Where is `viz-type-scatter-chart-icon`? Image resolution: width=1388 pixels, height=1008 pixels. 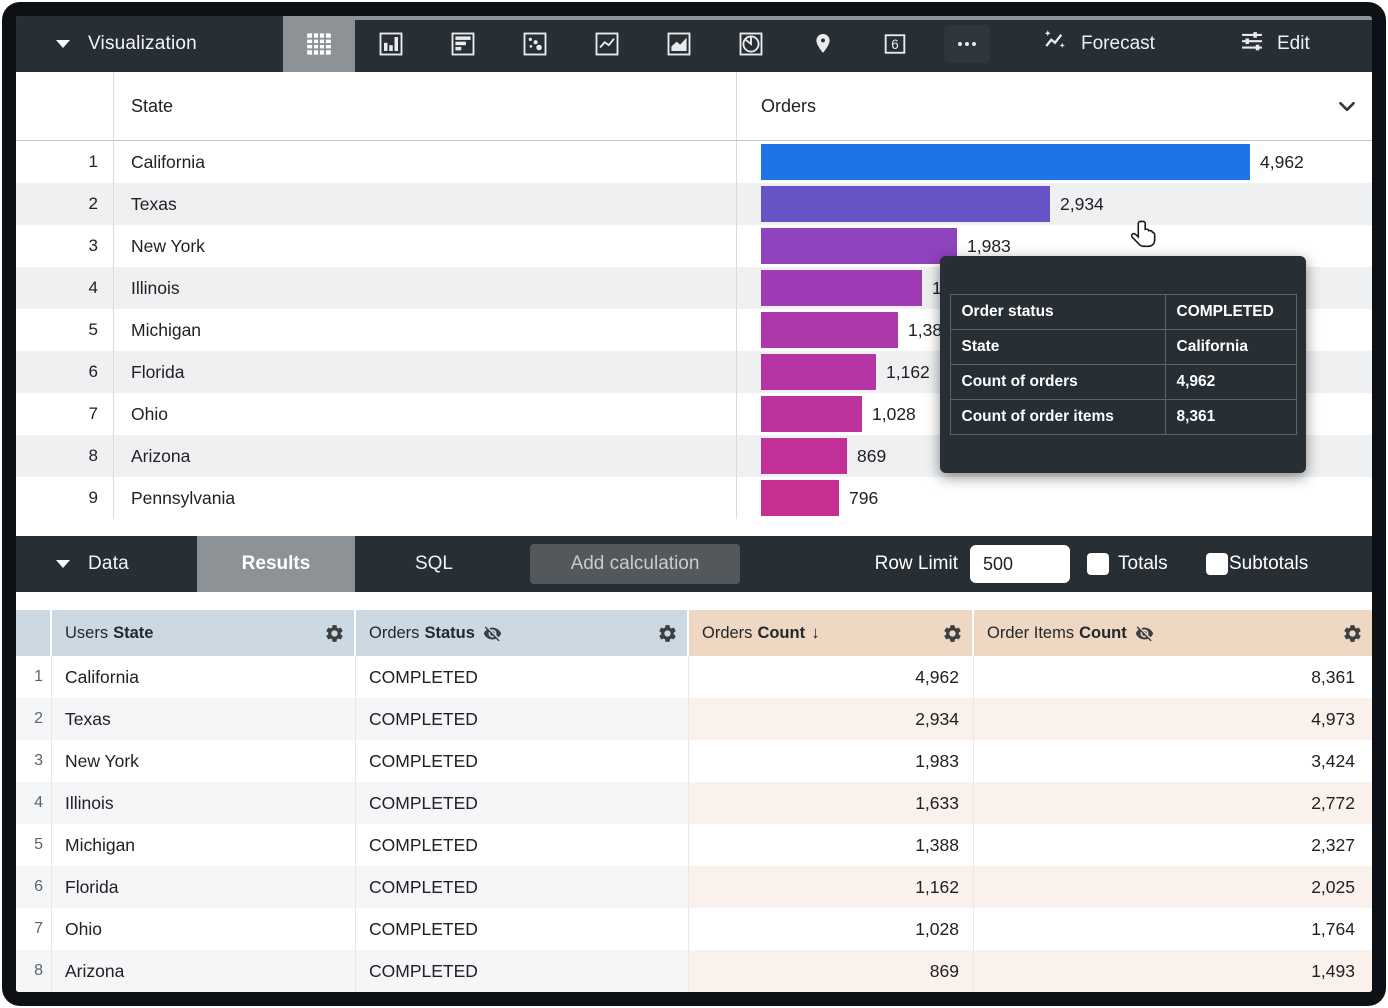 viz-type-scatter-chart-icon is located at coordinates (535, 44).